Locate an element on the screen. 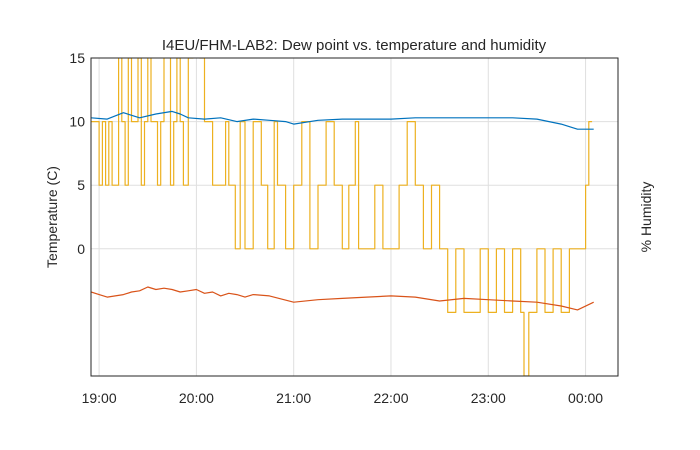  dew-point-line is located at coordinates (342, 298).